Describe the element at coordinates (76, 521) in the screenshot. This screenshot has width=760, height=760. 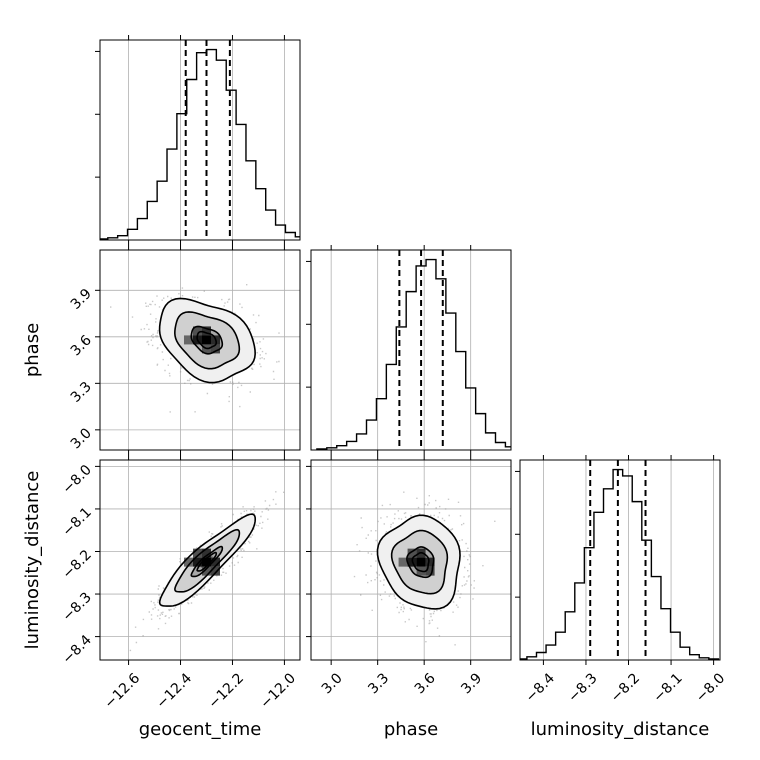
I see `y-tick-label: −8.1` at that location.